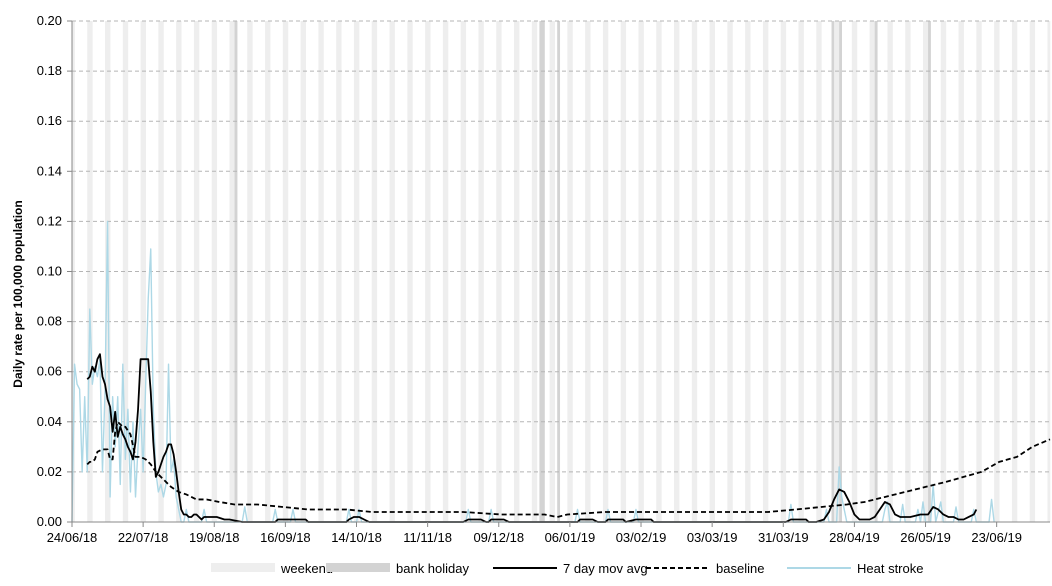  I want to click on y-tick-label: 0.00, so click(49, 521).